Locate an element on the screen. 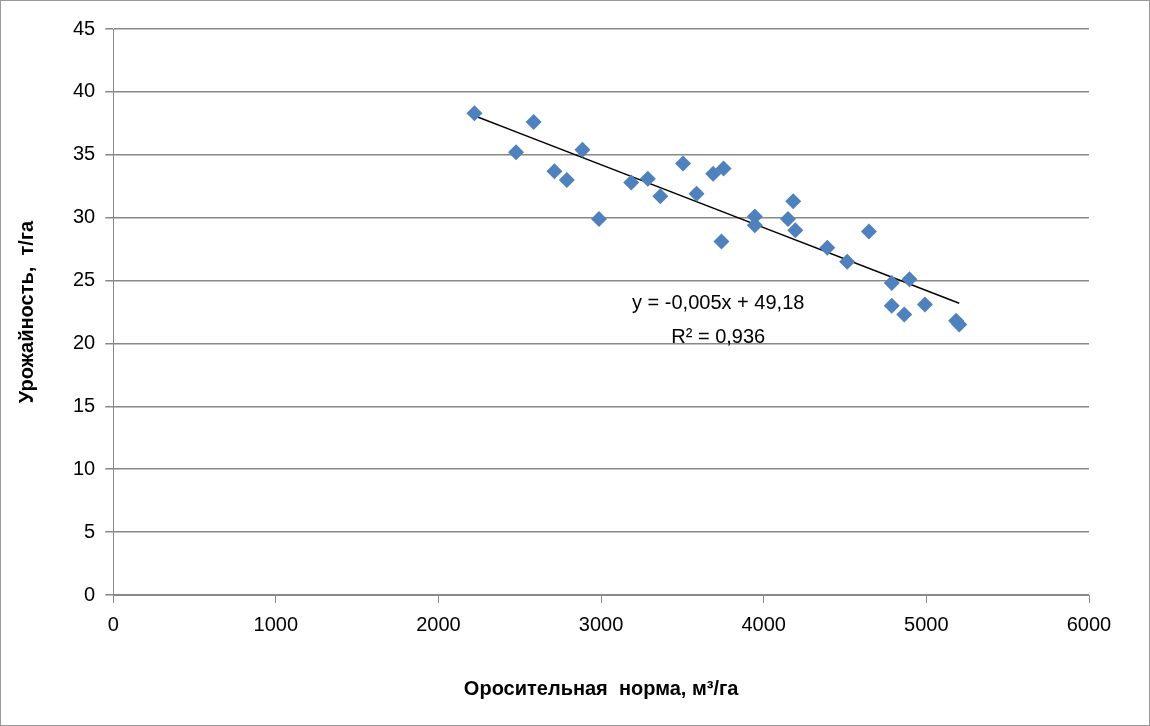  x-tick-label: 6000 is located at coordinates (1089, 623).